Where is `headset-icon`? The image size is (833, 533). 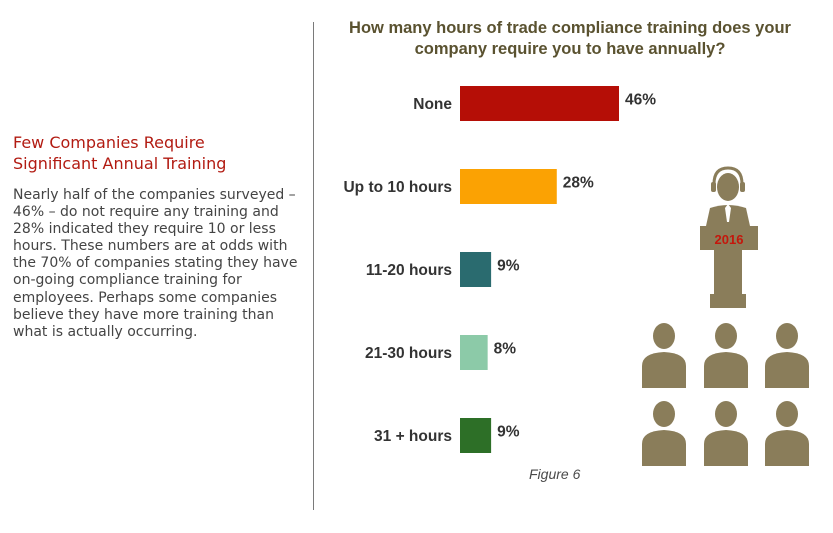
headset-icon is located at coordinates (728, 175).